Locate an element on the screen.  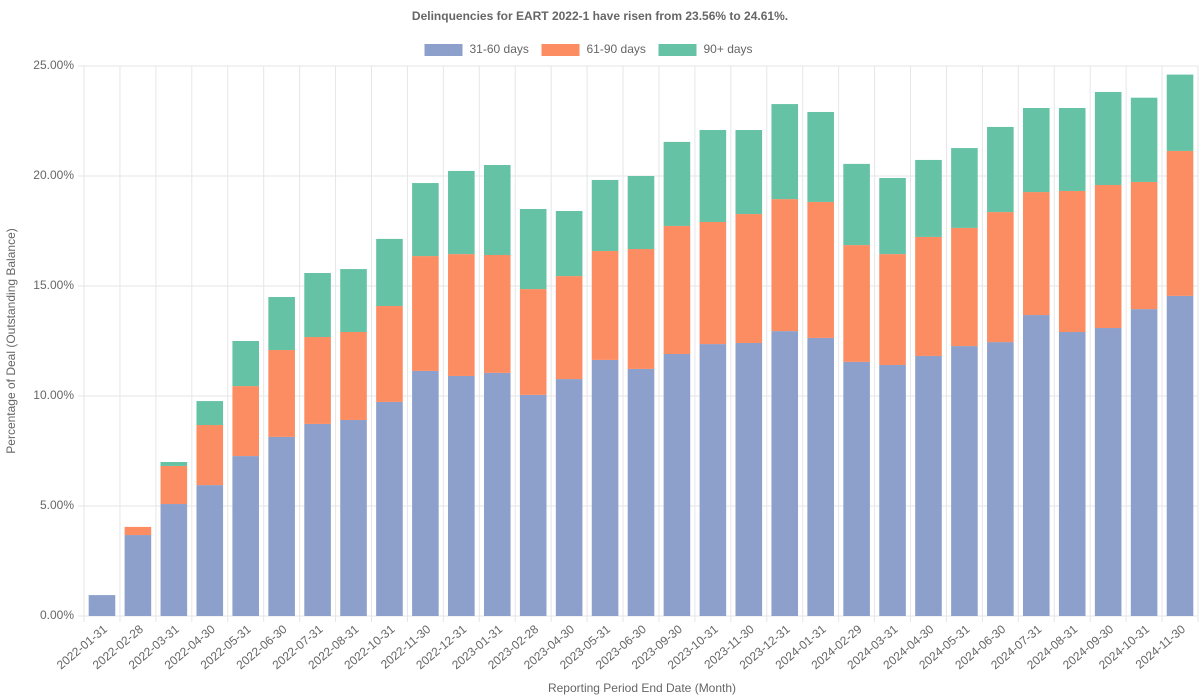
y-axis-label: Percentage of Deal (Outstanding Balance) is located at coordinates (11, 340).